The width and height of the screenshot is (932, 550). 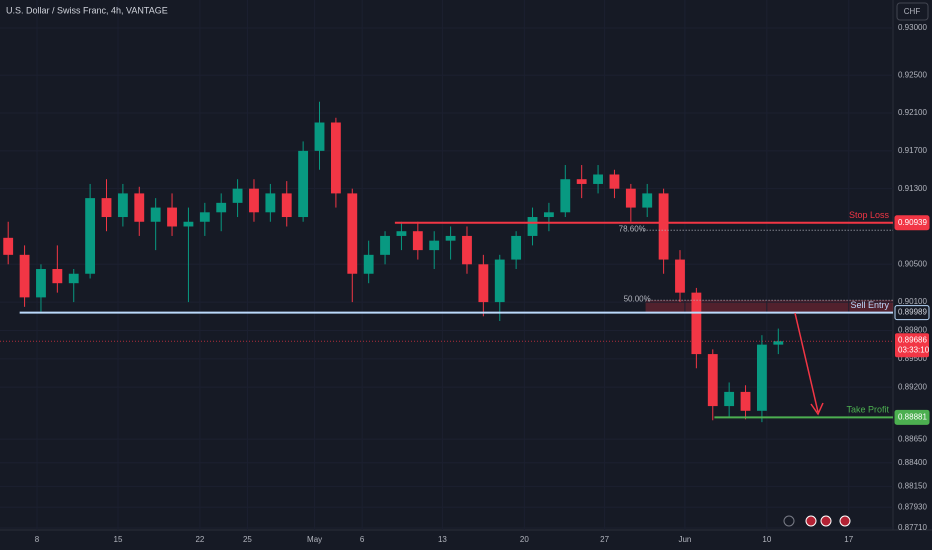 I want to click on price-box-label: 0.90939, so click(x=912, y=222).